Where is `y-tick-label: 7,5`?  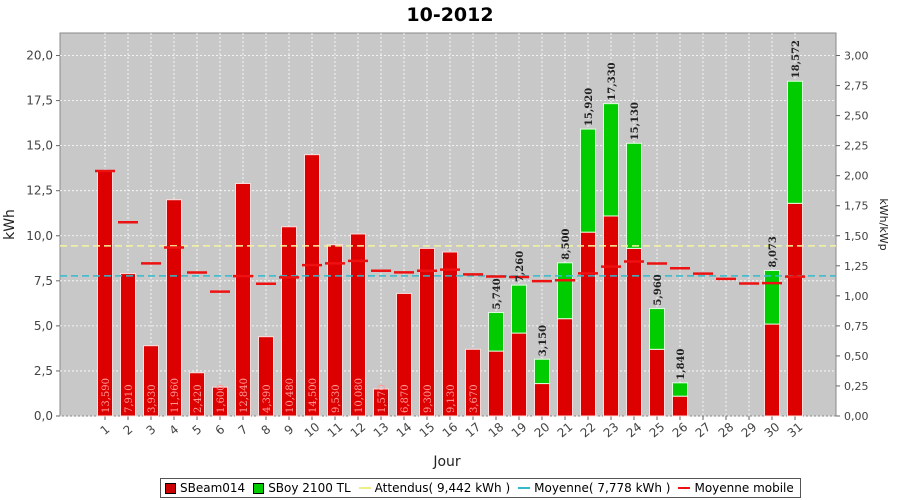 y-tick-label: 7,5 is located at coordinates (43, 281).